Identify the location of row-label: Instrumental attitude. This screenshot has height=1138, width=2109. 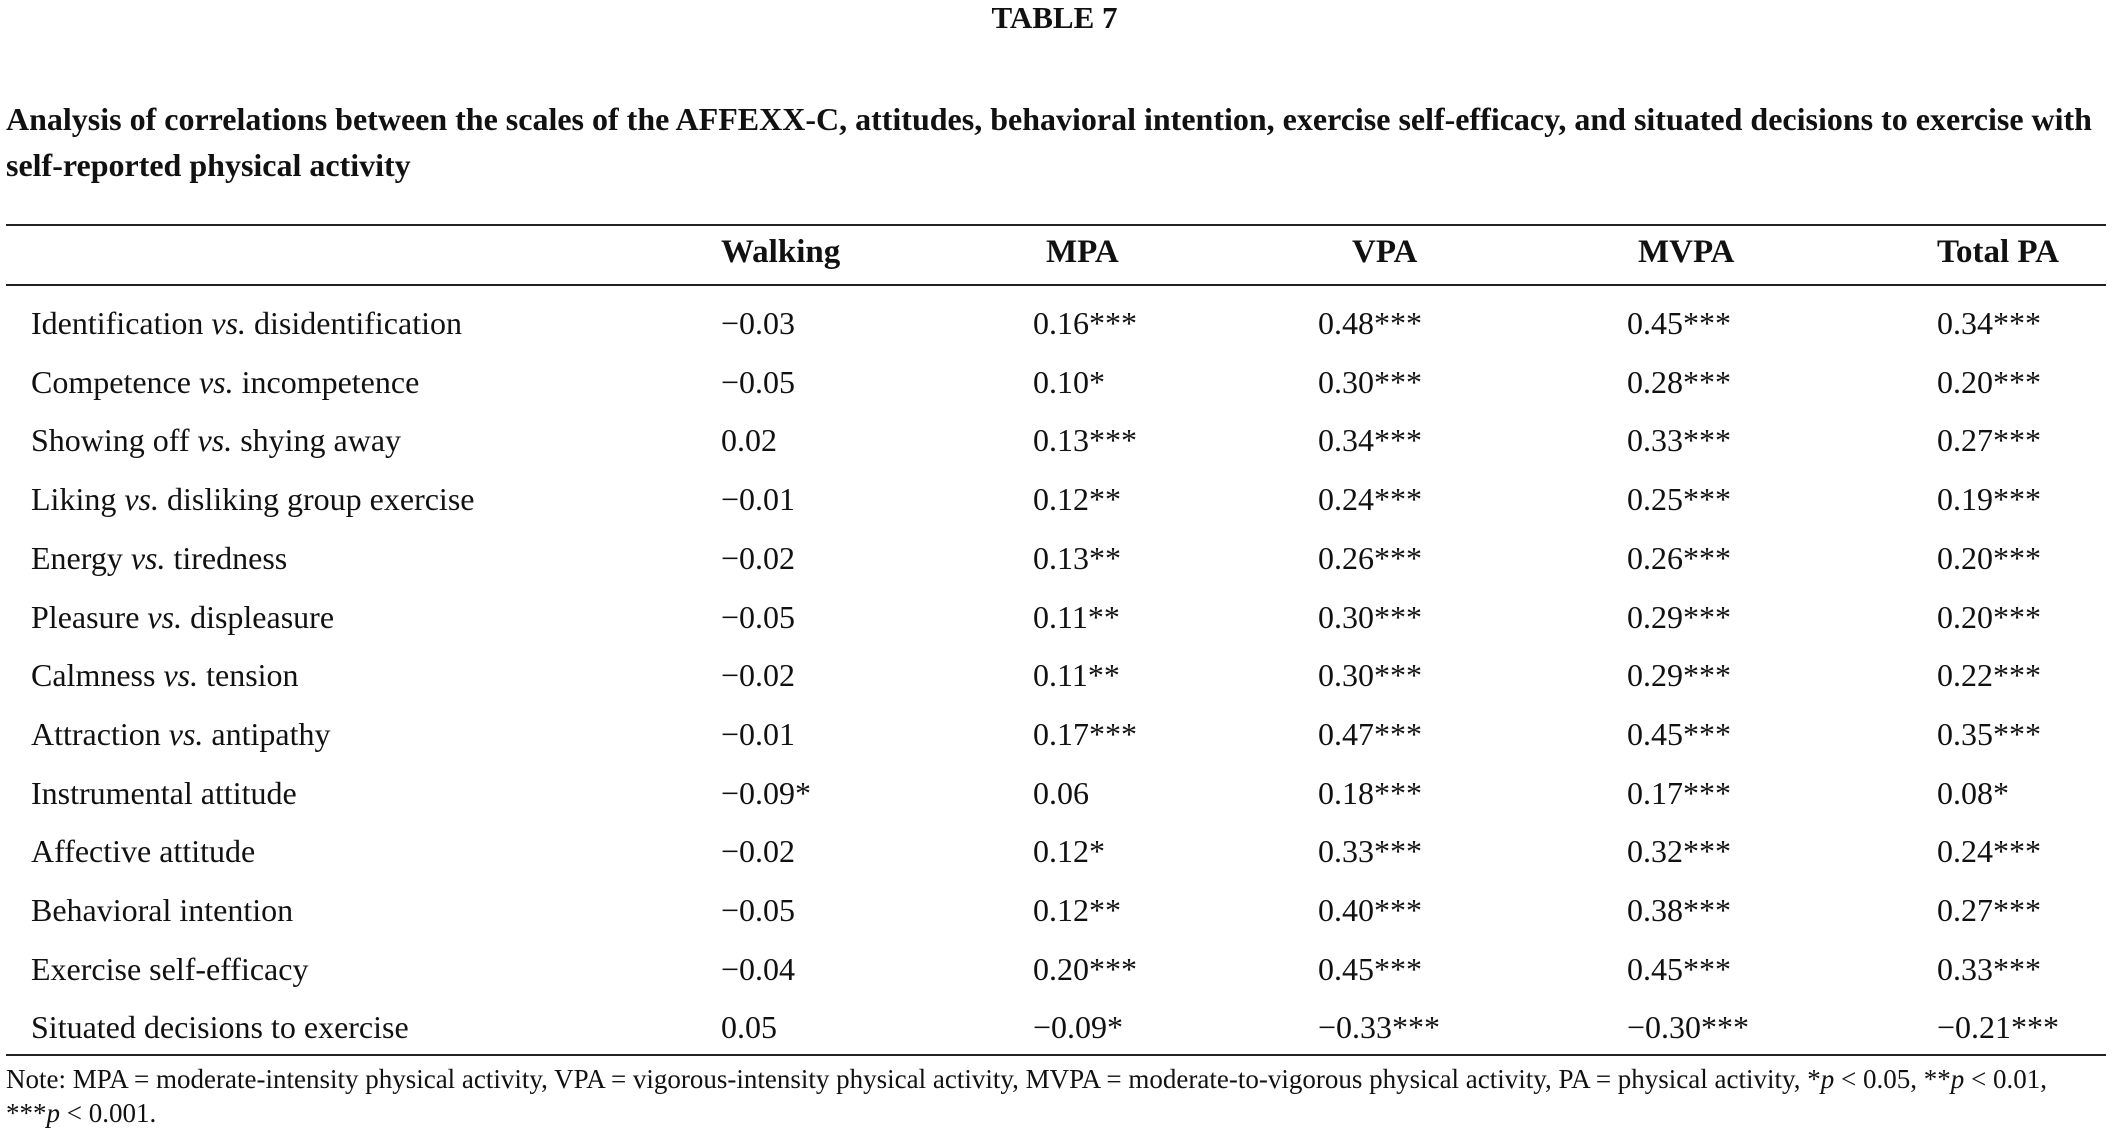
(164, 793).